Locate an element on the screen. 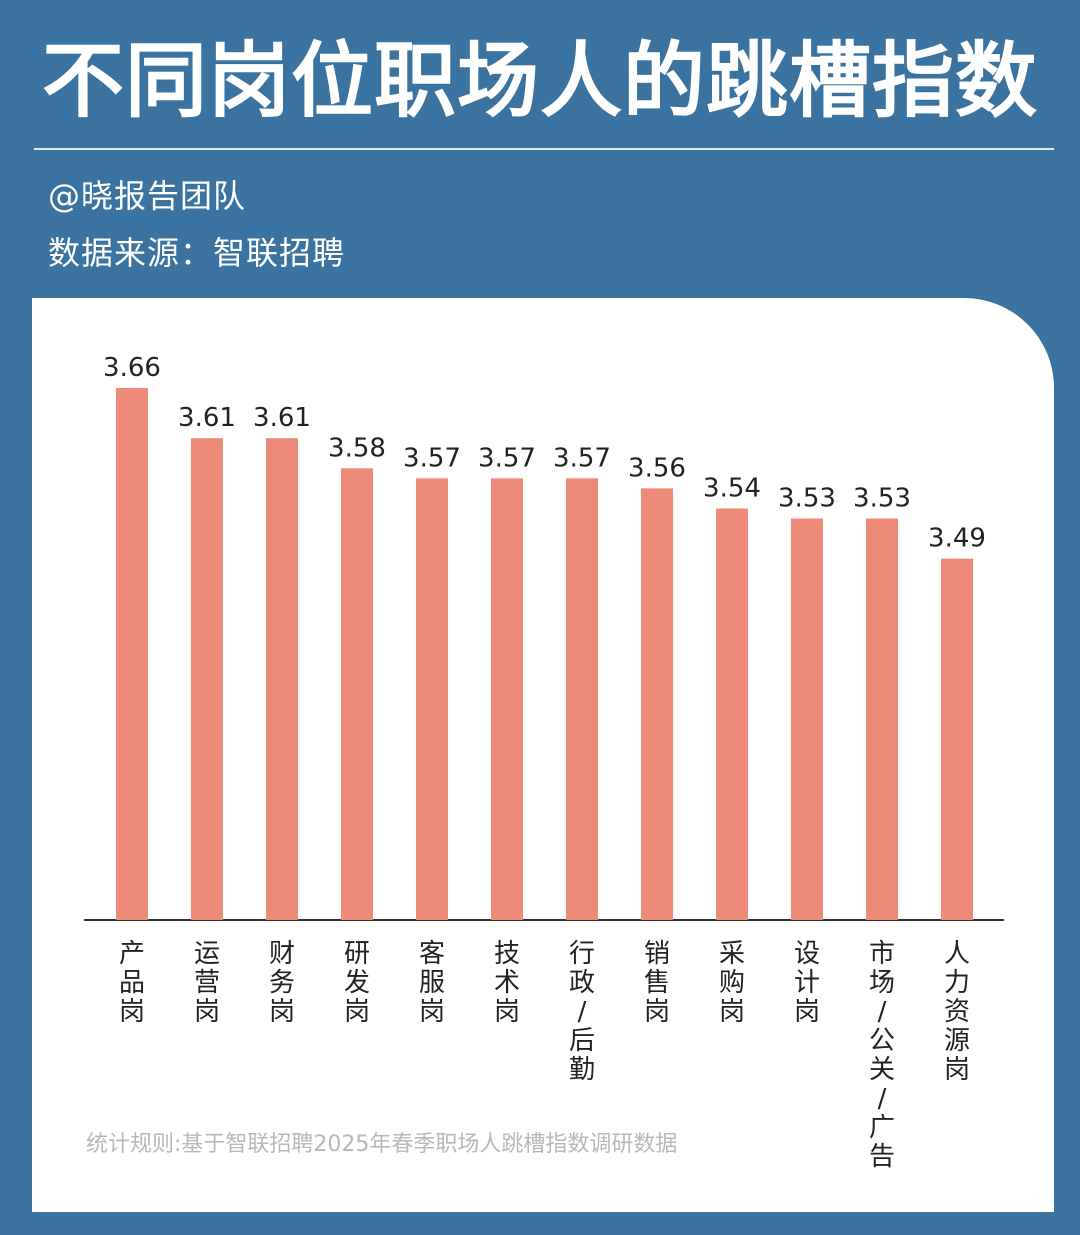  category-label: 采购岗 is located at coordinates (732, 983).